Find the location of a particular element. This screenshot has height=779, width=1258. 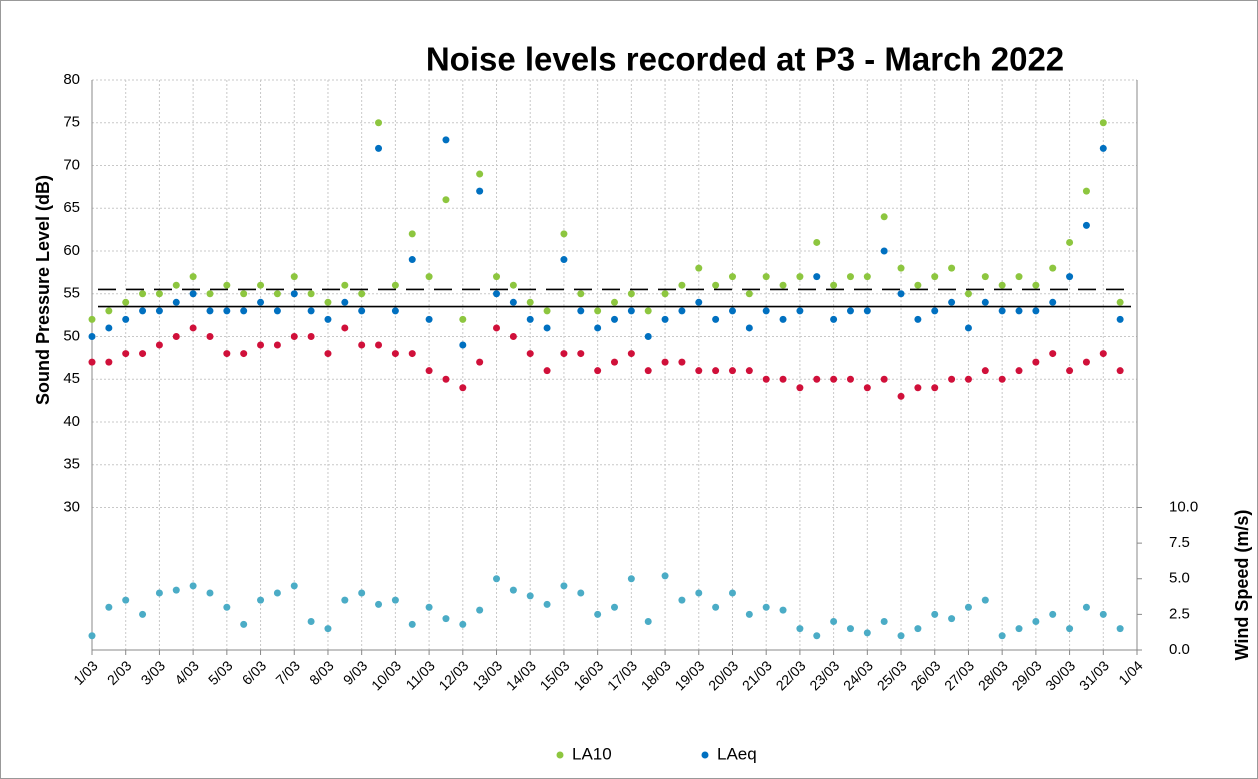

y-tick-label: 35 is located at coordinates (71, 464).